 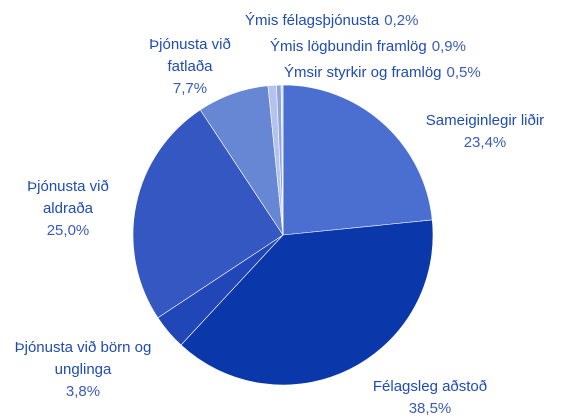 I want to click on category-label: Þjónusta við fatlaða, so click(x=190, y=55).